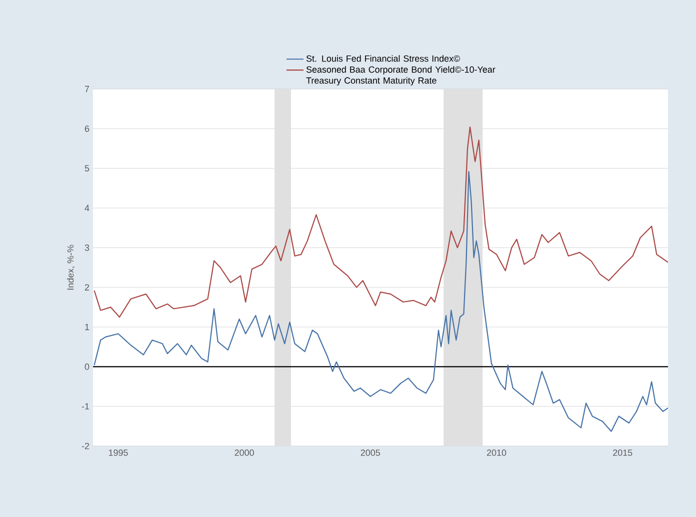 The height and width of the screenshot is (517, 696). Describe the element at coordinates (87, 128) in the screenshot. I see `y-tick-label: 6` at that location.